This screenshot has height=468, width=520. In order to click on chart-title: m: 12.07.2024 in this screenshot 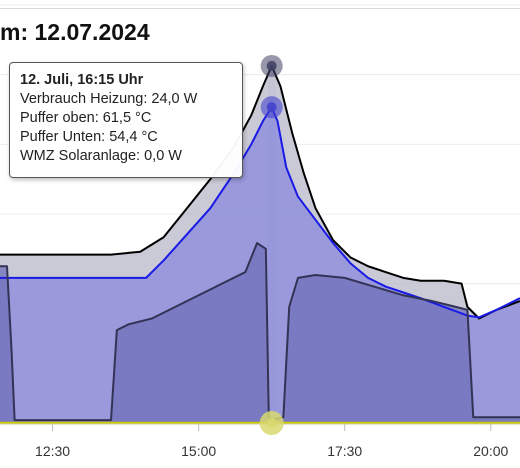, I will do `click(75, 32)`.